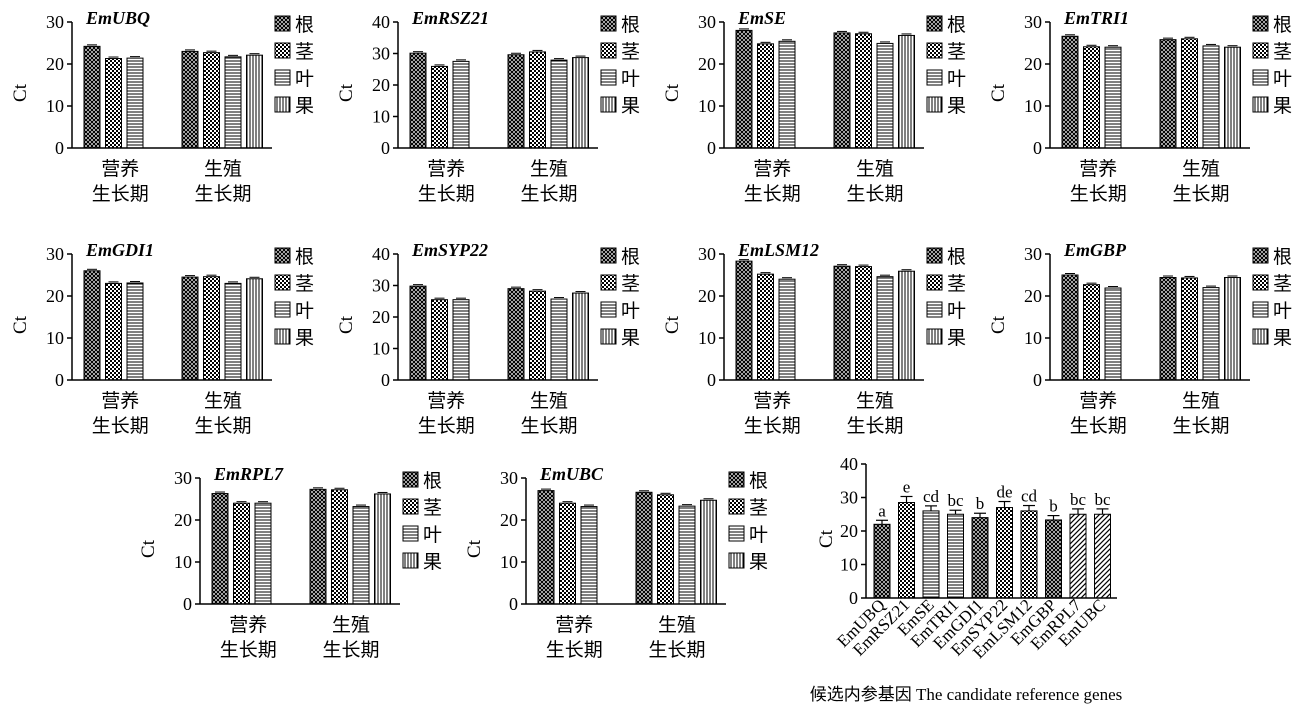  I want to click on emlsm12-legend-swatch, so click(934, 255).